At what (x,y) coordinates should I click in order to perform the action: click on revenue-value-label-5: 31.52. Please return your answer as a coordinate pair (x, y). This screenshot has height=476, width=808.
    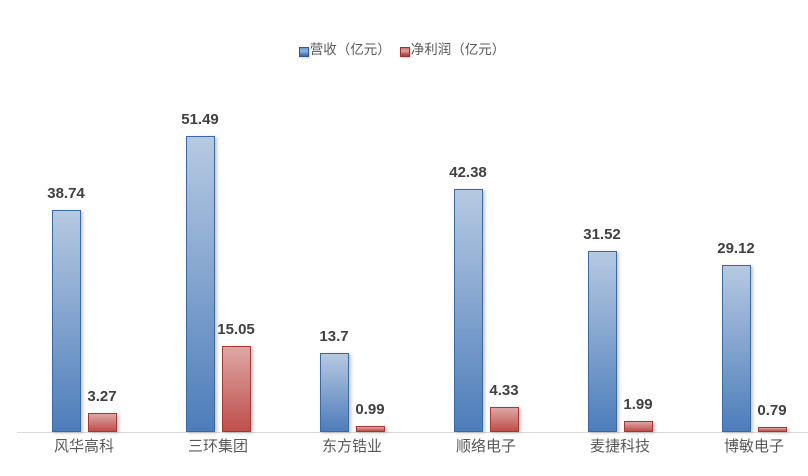
    Looking at the image, I should click on (602, 235).